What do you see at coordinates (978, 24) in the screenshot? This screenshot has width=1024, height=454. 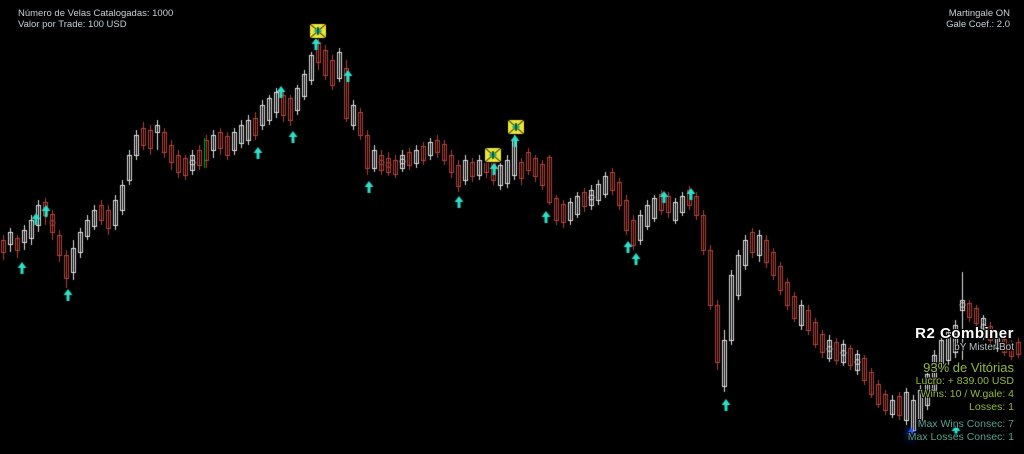 I see `gale-coef-label: Gale Coef.: 2.0` at bounding box center [978, 24].